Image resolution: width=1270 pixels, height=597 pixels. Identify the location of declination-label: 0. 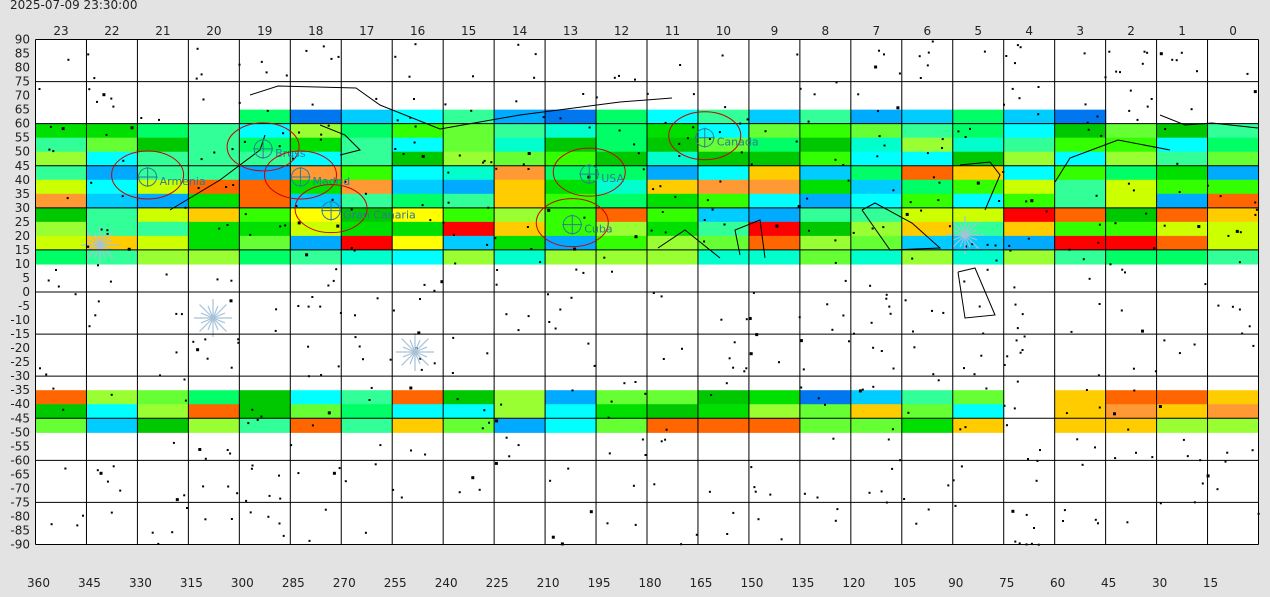
(26, 292).